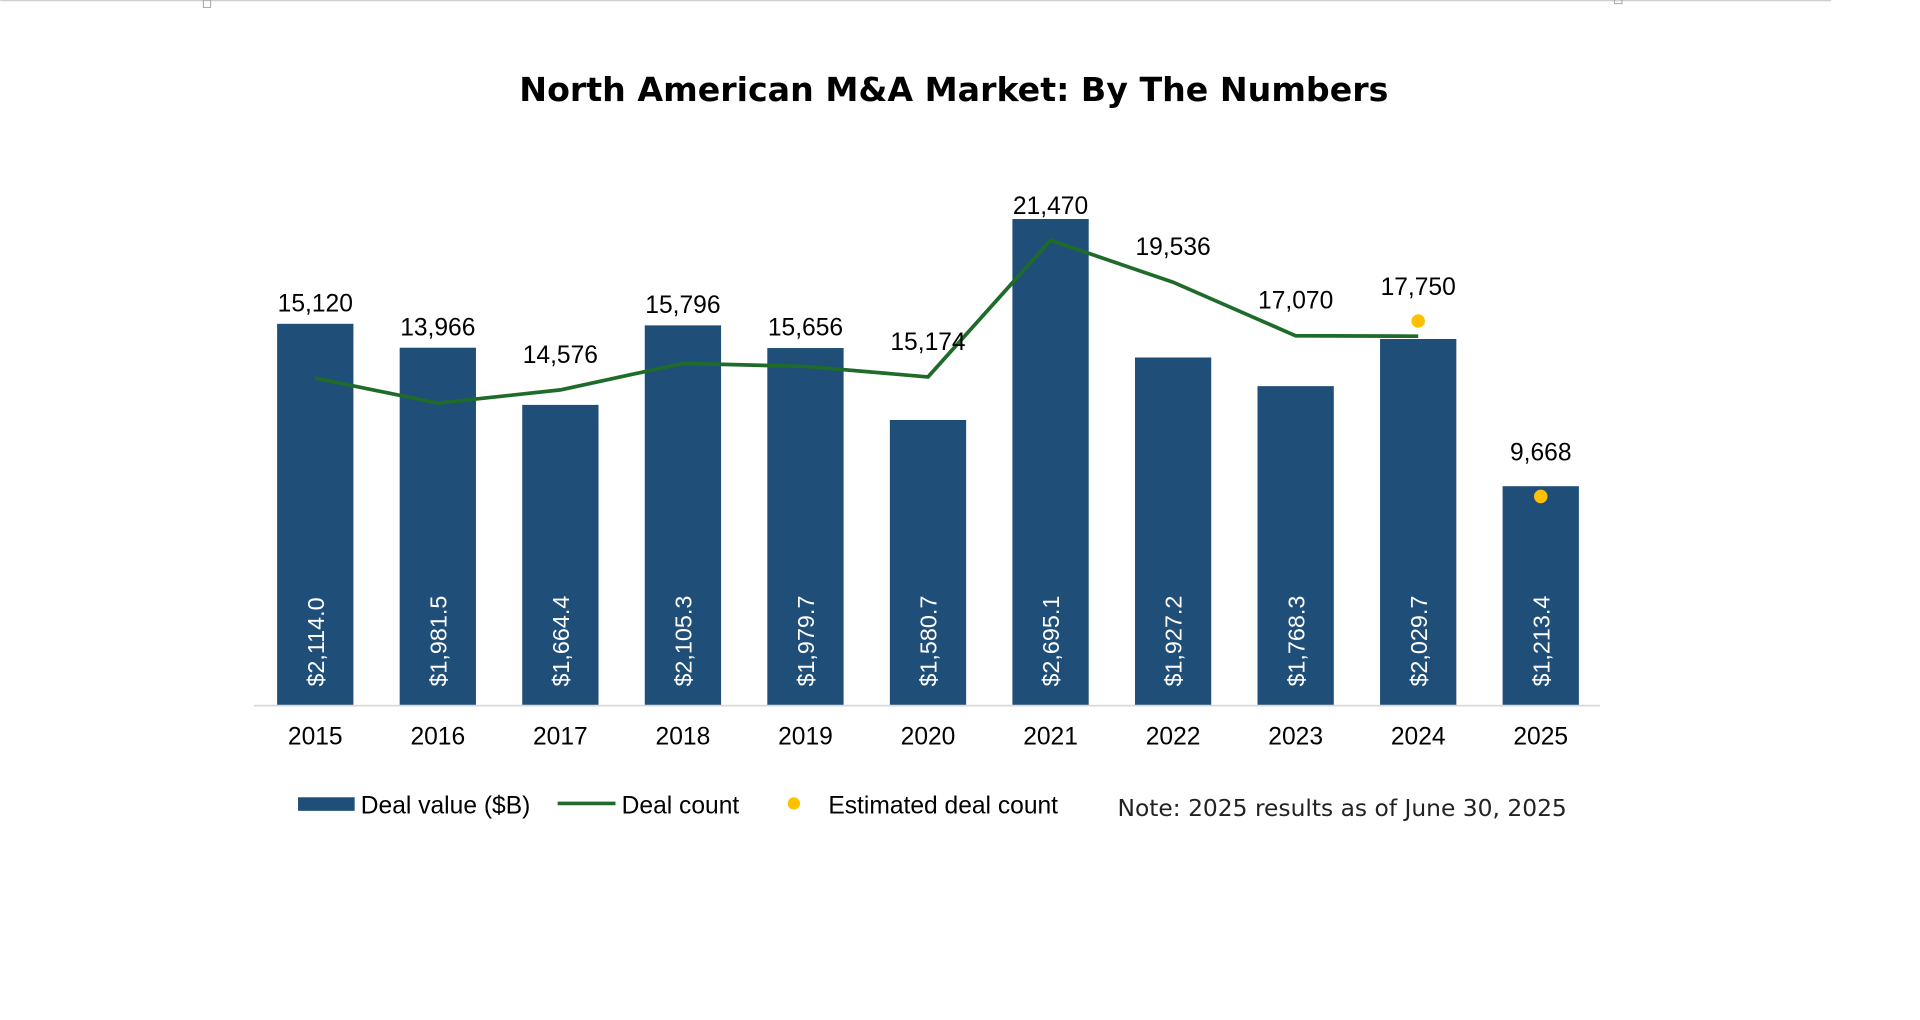  I want to click on bar-2022, so click(1173, 531).